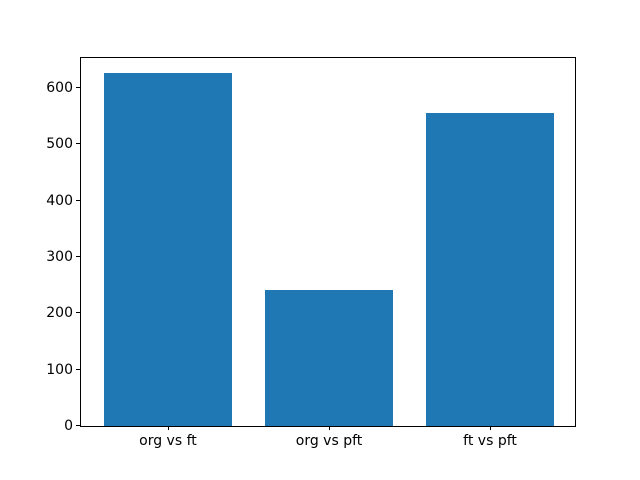  What do you see at coordinates (329, 357) in the screenshot?
I see `bar-org-vs-pft` at bounding box center [329, 357].